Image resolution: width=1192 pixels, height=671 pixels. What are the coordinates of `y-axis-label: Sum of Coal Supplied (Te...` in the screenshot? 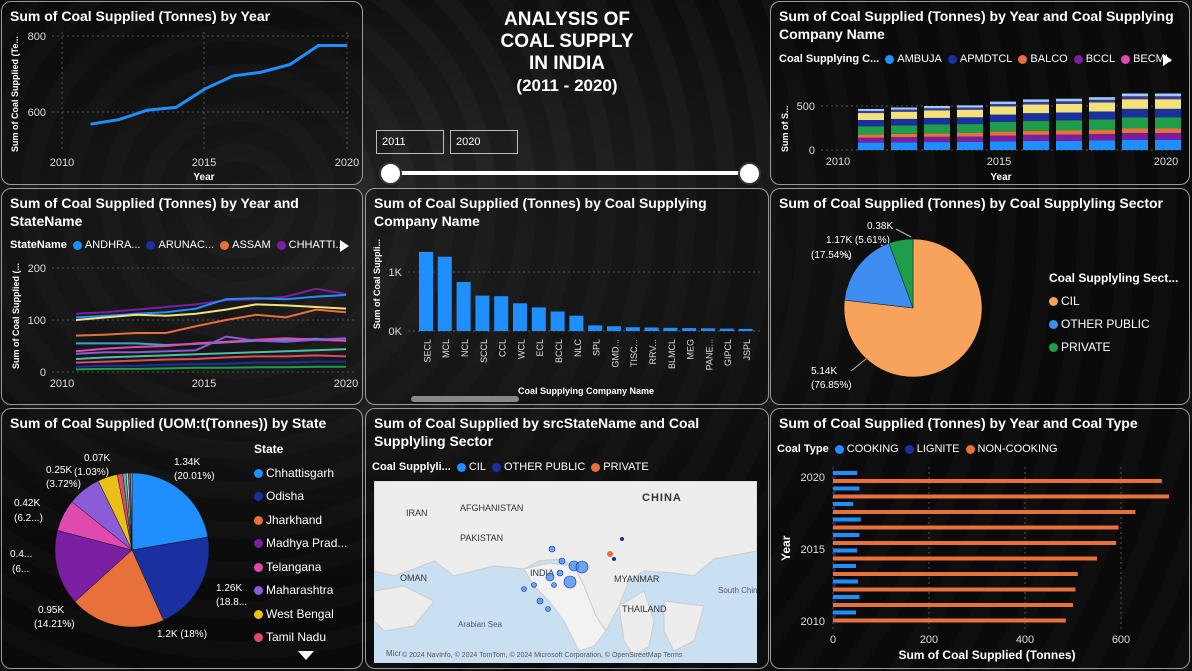 It's located at (15, 94).